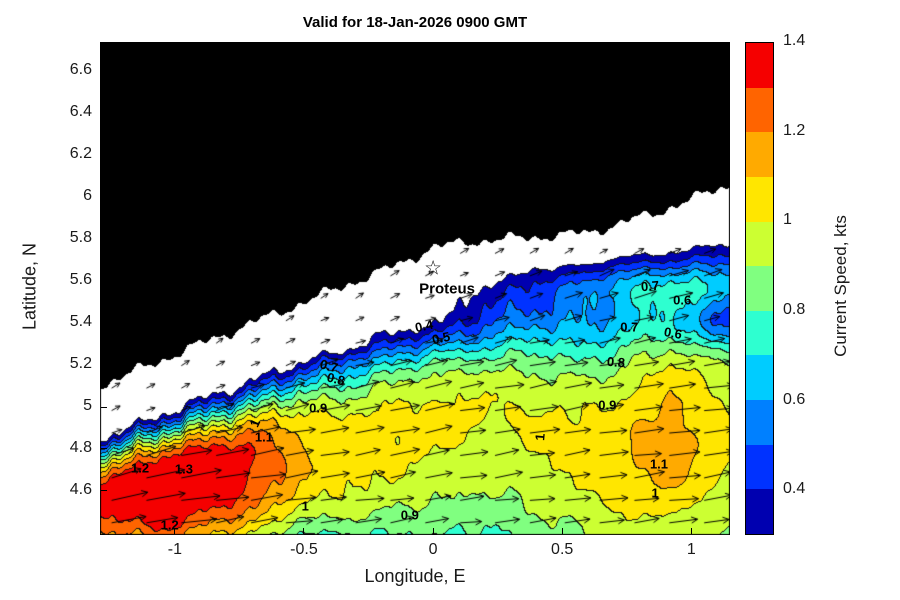 The width and height of the screenshot is (900, 600). I want to click on x-tick-label: 1, so click(691, 549).